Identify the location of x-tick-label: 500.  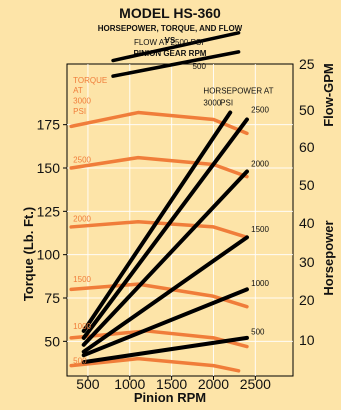
(88, 384).